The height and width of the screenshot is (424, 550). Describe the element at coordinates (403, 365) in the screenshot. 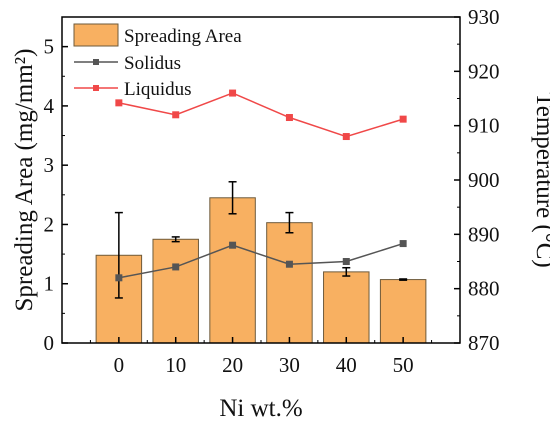

I see `x-tick-label-50: 50` at that location.